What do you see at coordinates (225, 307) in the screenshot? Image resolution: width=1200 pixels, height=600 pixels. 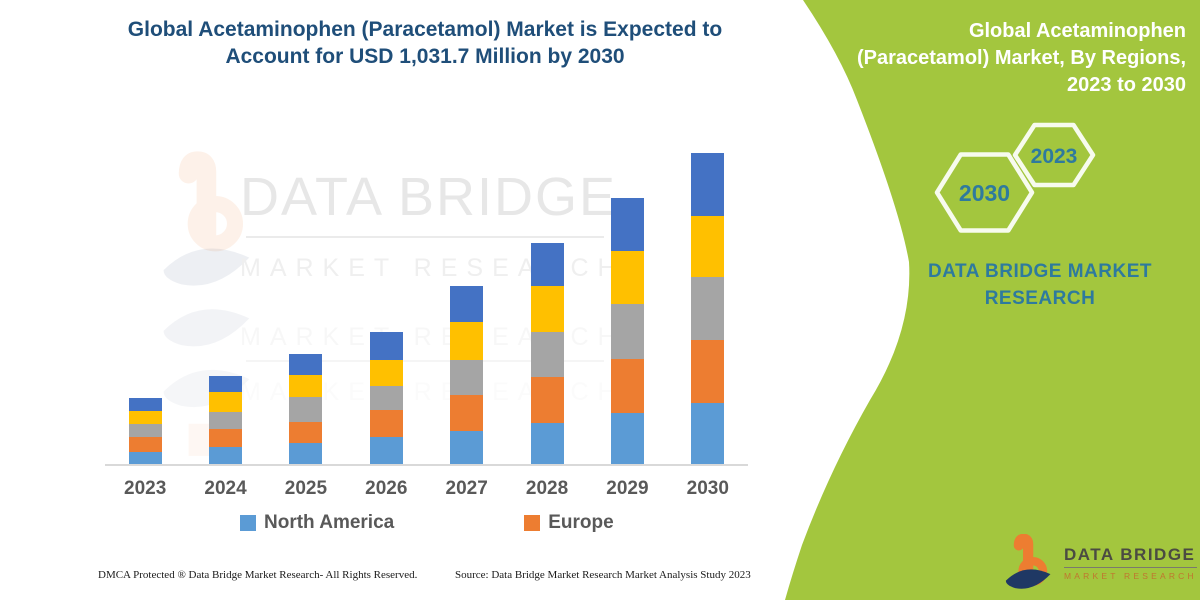 I see `bar-slot-2024` at bounding box center [225, 307].